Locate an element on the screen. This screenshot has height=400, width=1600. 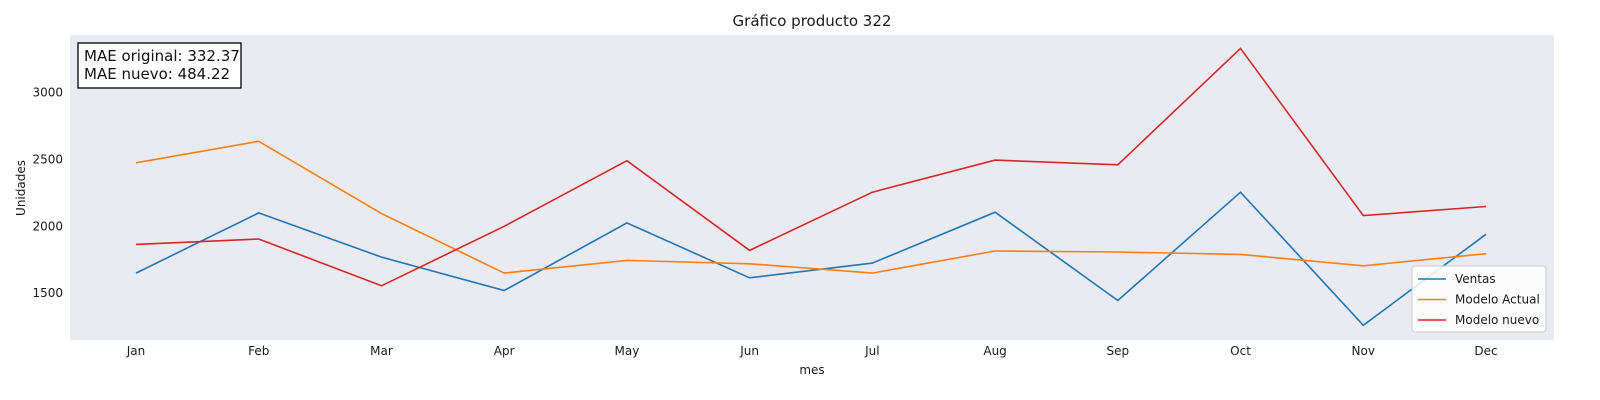
x-tick-label: Apr is located at coordinates (504, 351).